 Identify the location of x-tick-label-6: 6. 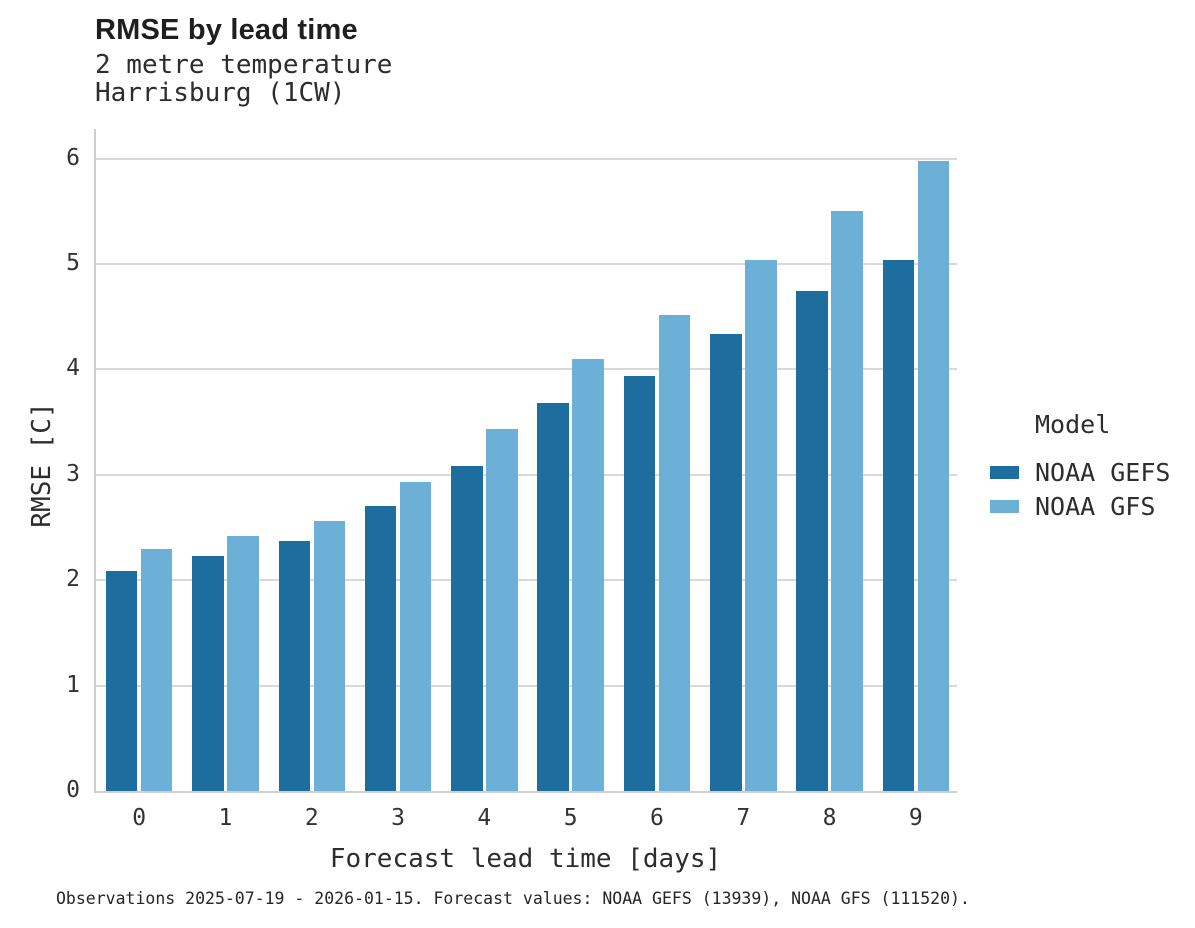
(657, 818).